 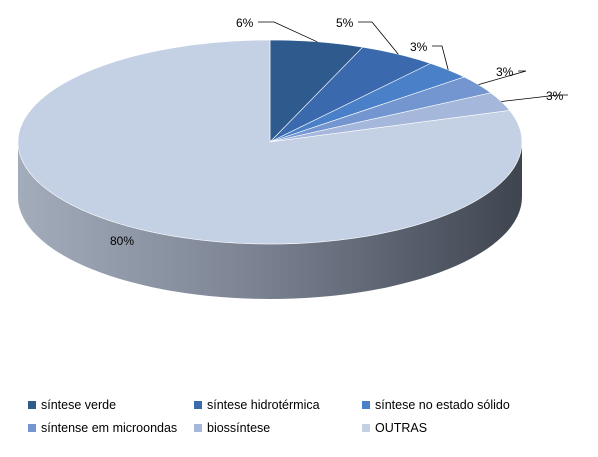 I want to click on legend-label: síntense em microondas, so click(x=109, y=428).